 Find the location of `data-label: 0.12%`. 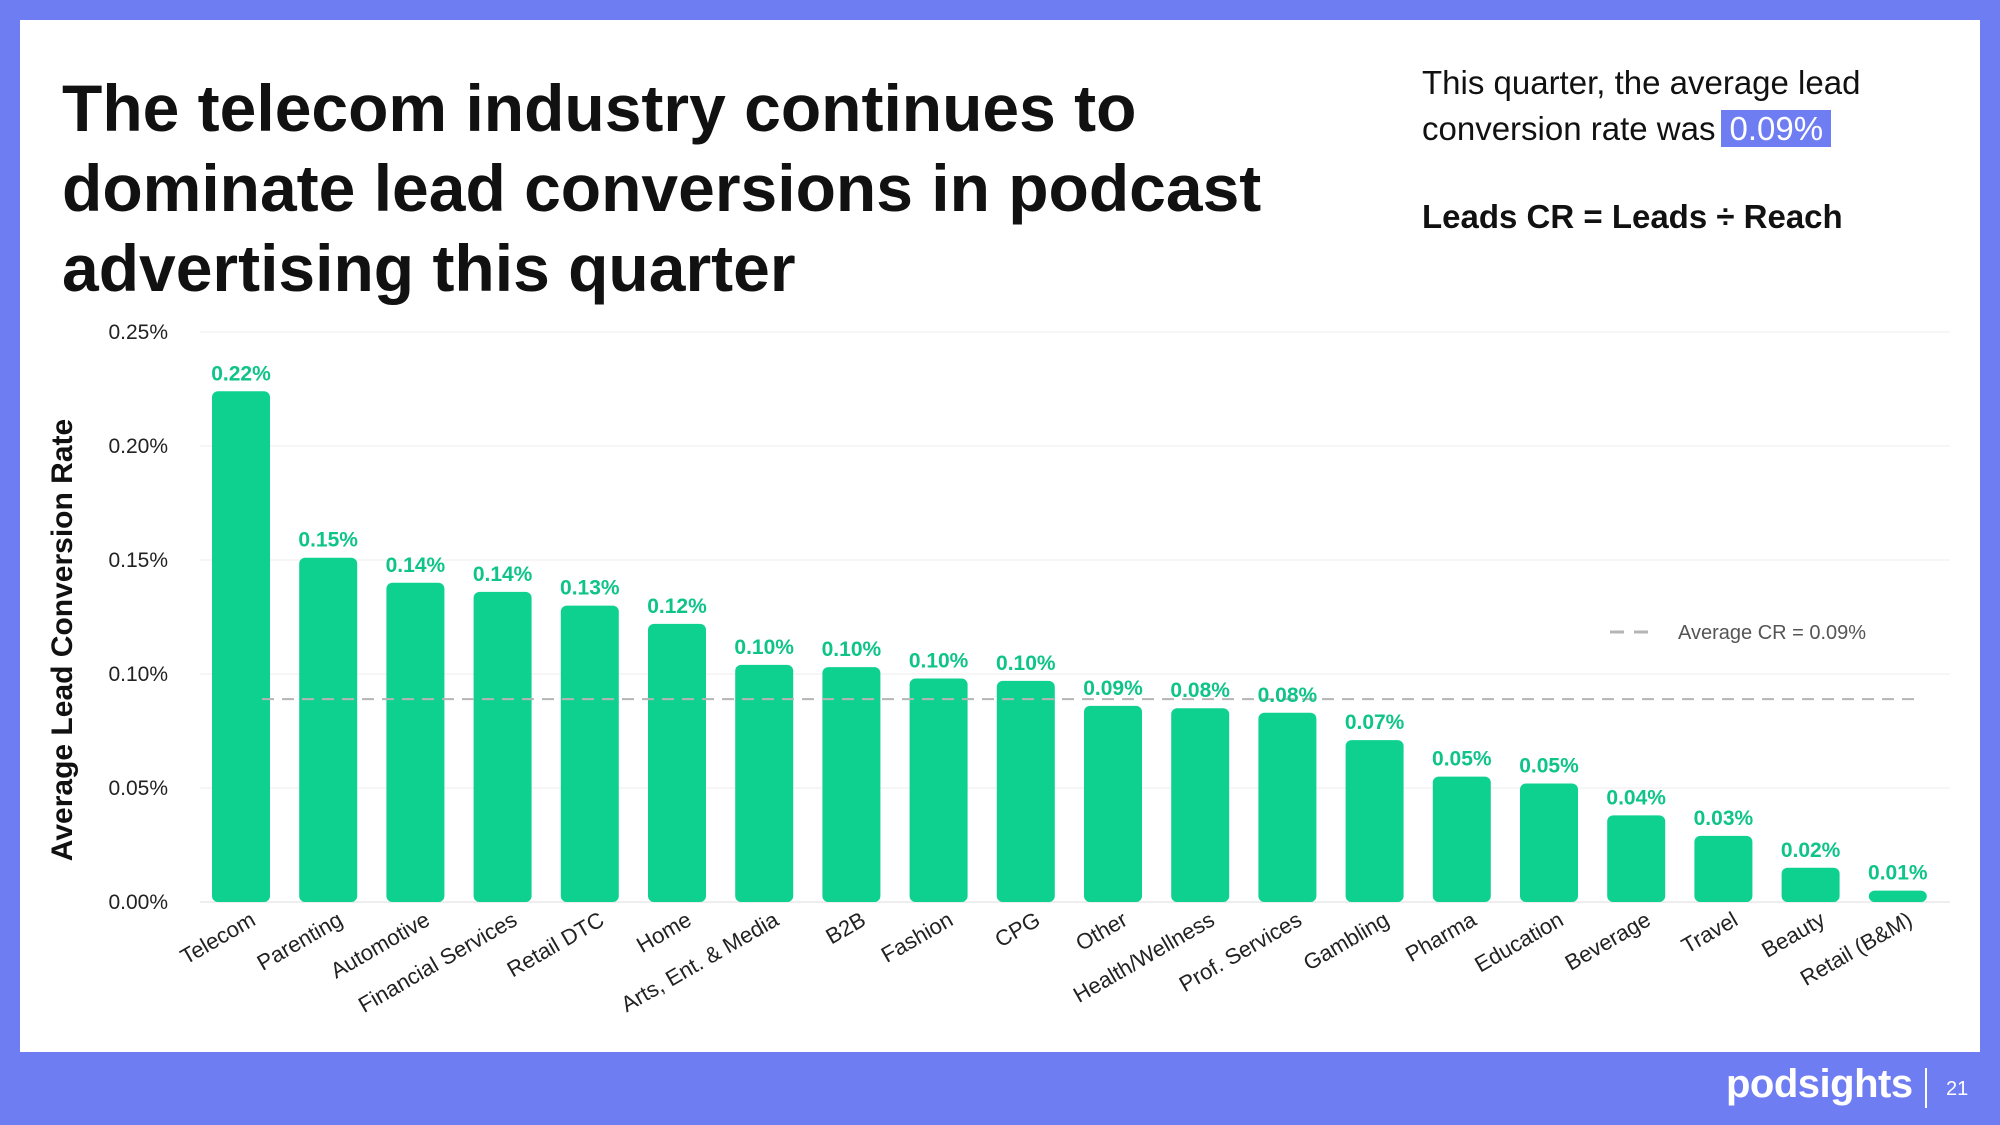

data-label: 0.12% is located at coordinates (677, 606).